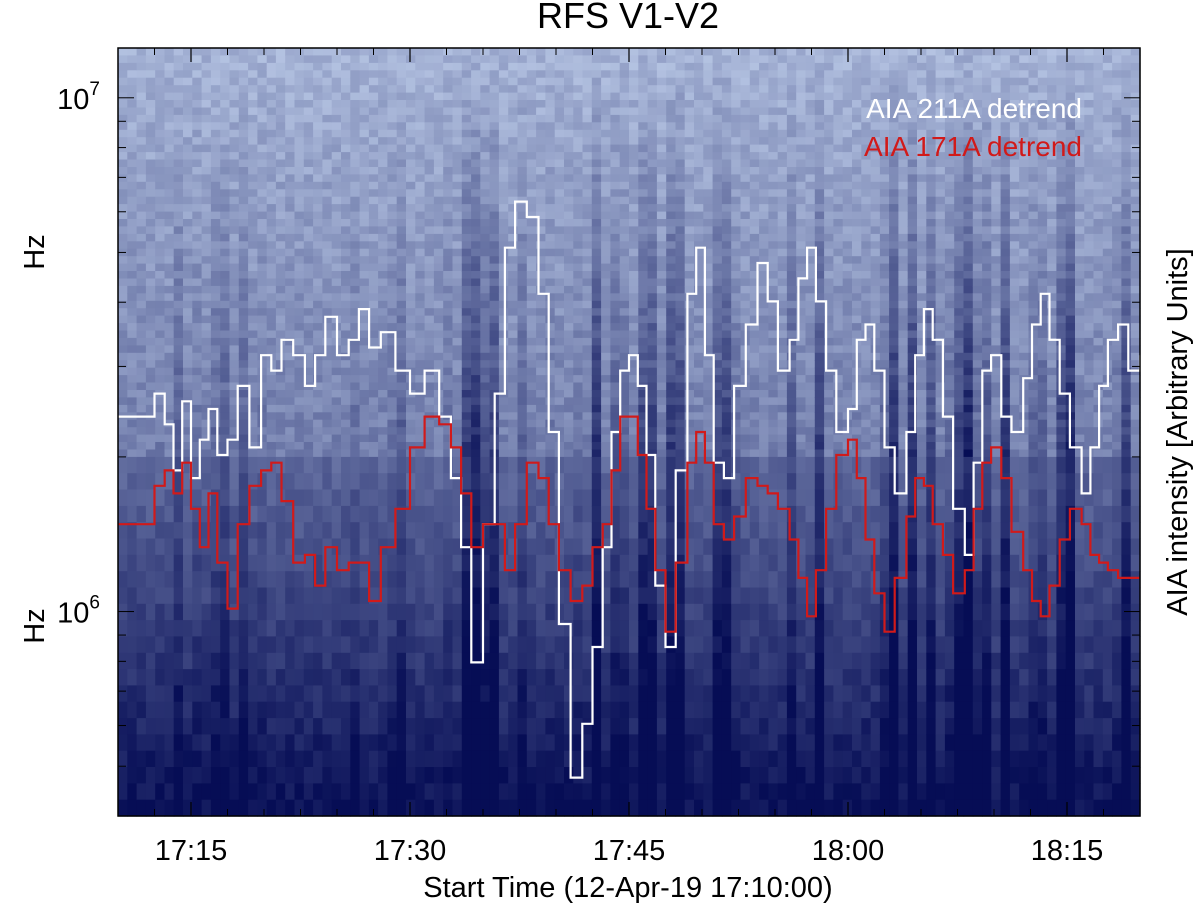 This screenshot has width=1200, height=910. What do you see at coordinates (974, 108) in the screenshot?
I see `legend-label-aia211: AIA 211A detrend` at bounding box center [974, 108].